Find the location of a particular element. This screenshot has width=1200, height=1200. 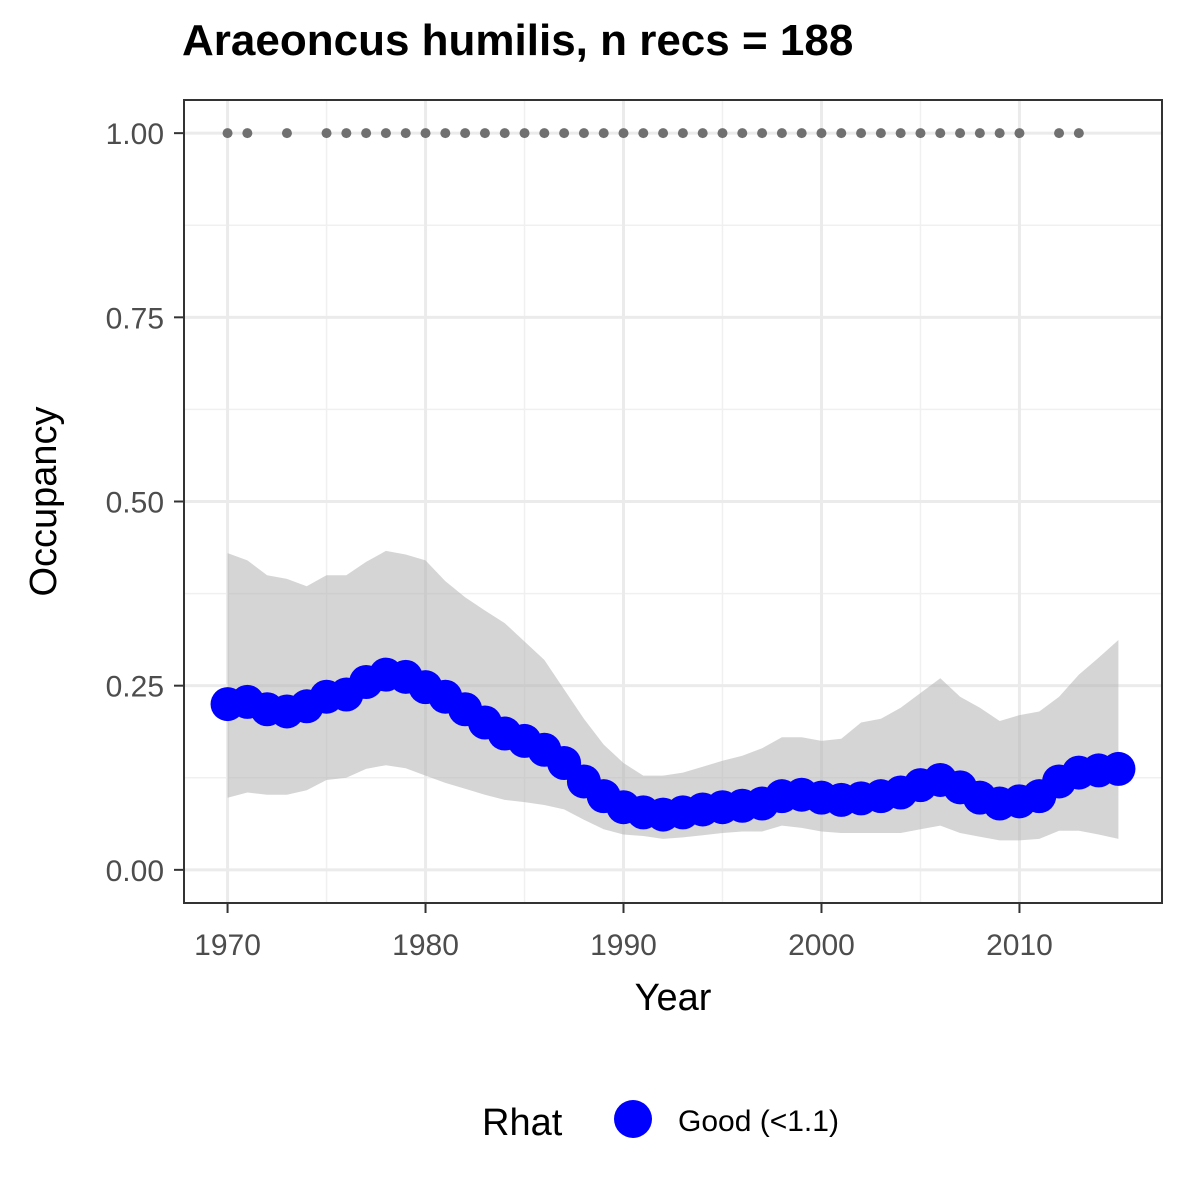

legend-label-good: Good (<1.1) is located at coordinates (758, 1121).